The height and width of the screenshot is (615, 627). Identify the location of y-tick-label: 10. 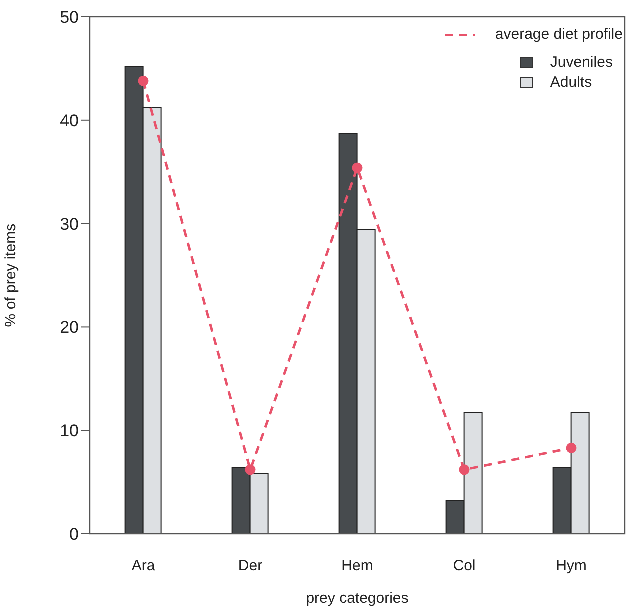
(69, 431).